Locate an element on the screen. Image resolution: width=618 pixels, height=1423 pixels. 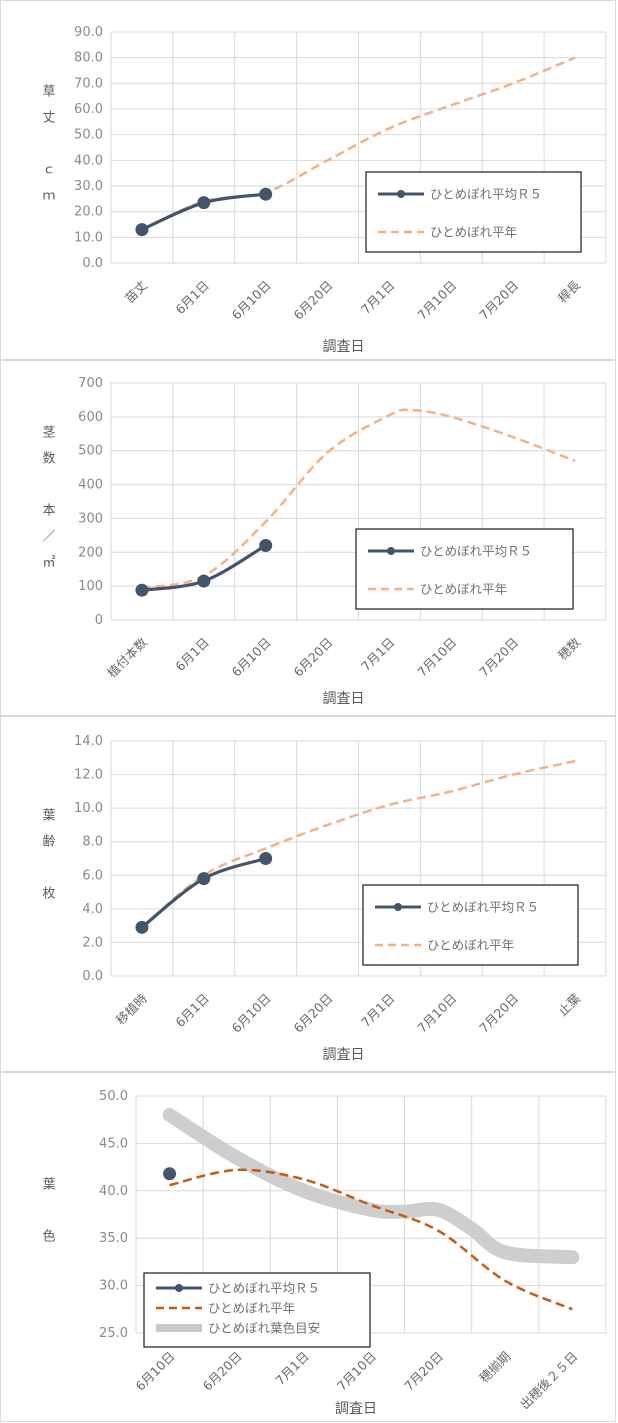
y-axis-label-char: 色 is located at coordinates (48, 1237).